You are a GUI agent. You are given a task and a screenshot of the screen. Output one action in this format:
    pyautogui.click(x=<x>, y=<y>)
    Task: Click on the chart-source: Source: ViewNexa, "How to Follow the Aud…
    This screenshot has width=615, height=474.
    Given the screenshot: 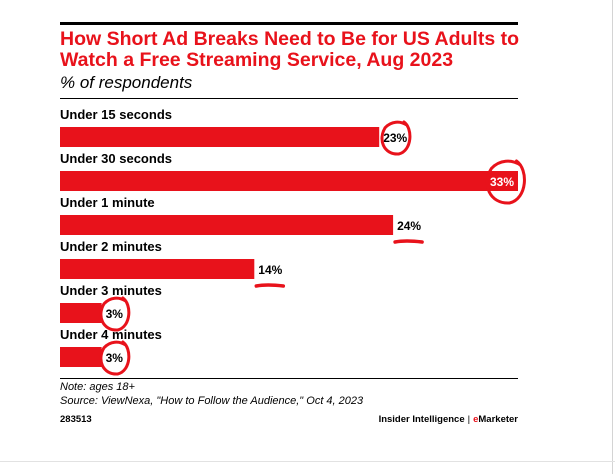 What is the action you would take?
    pyautogui.click(x=212, y=401)
    